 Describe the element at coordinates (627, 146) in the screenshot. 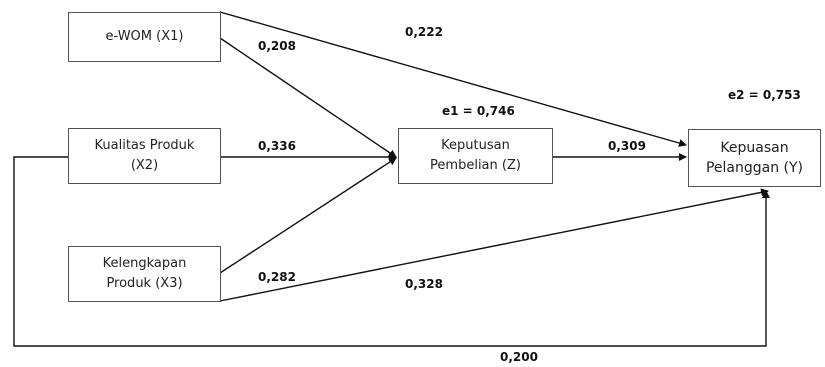

I see `coef-z-y: 0,309` at that location.